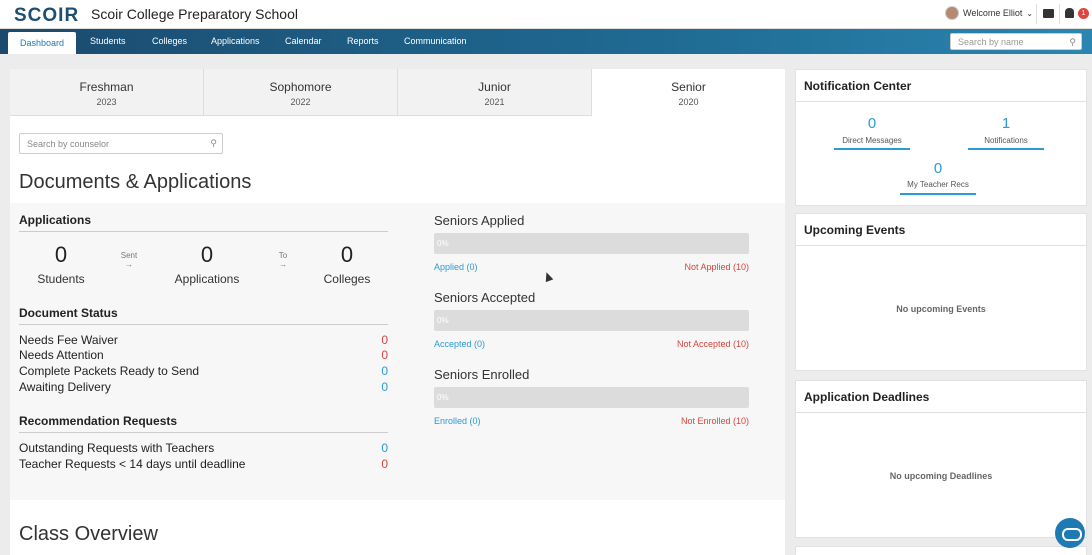  What do you see at coordinates (688, 102) in the screenshot?
I see `tab-year: 2020` at bounding box center [688, 102].